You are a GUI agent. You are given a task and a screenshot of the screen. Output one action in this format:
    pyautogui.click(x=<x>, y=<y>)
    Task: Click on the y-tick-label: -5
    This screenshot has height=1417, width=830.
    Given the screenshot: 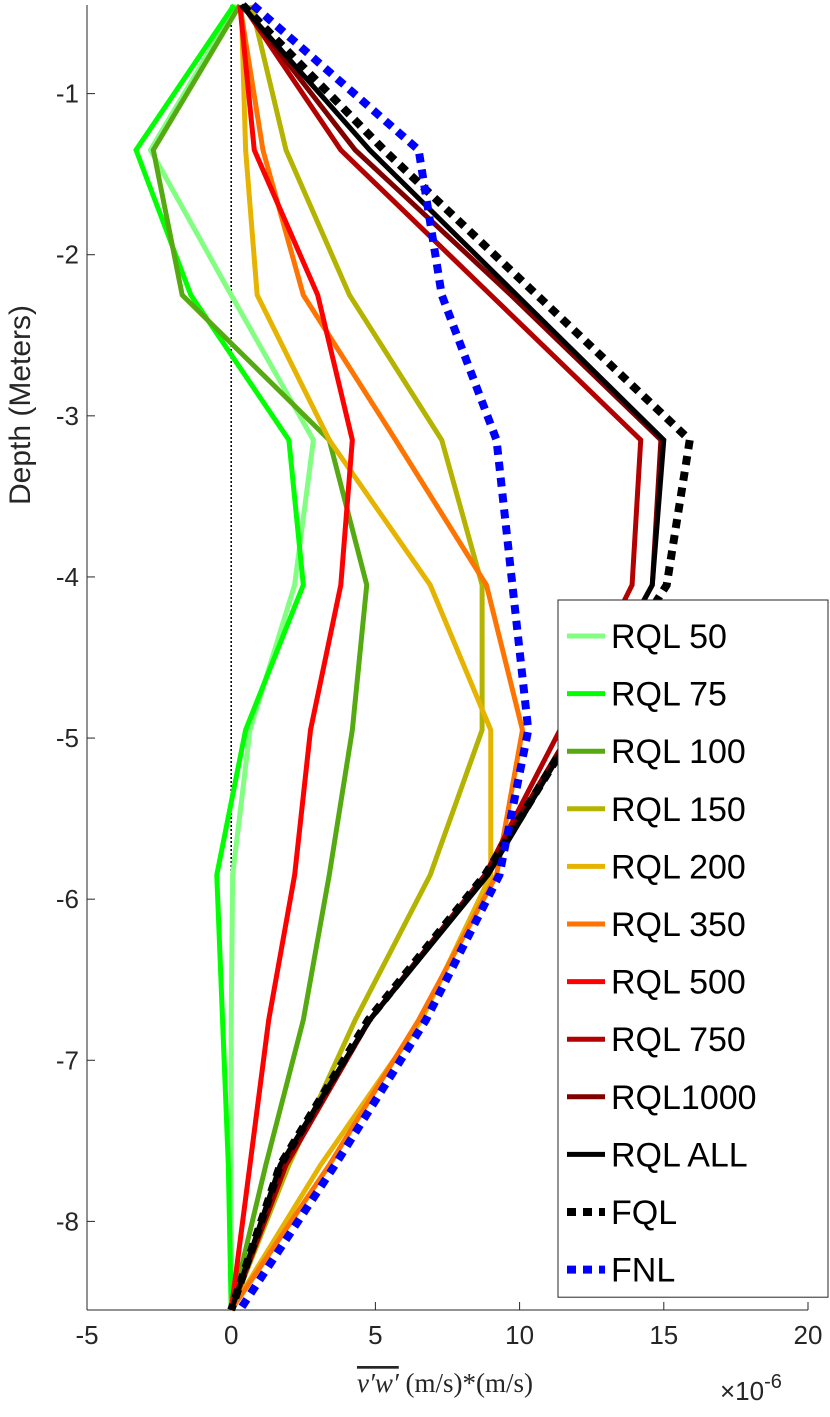 What is the action you would take?
    pyautogui.click(x=67, y=738)
    